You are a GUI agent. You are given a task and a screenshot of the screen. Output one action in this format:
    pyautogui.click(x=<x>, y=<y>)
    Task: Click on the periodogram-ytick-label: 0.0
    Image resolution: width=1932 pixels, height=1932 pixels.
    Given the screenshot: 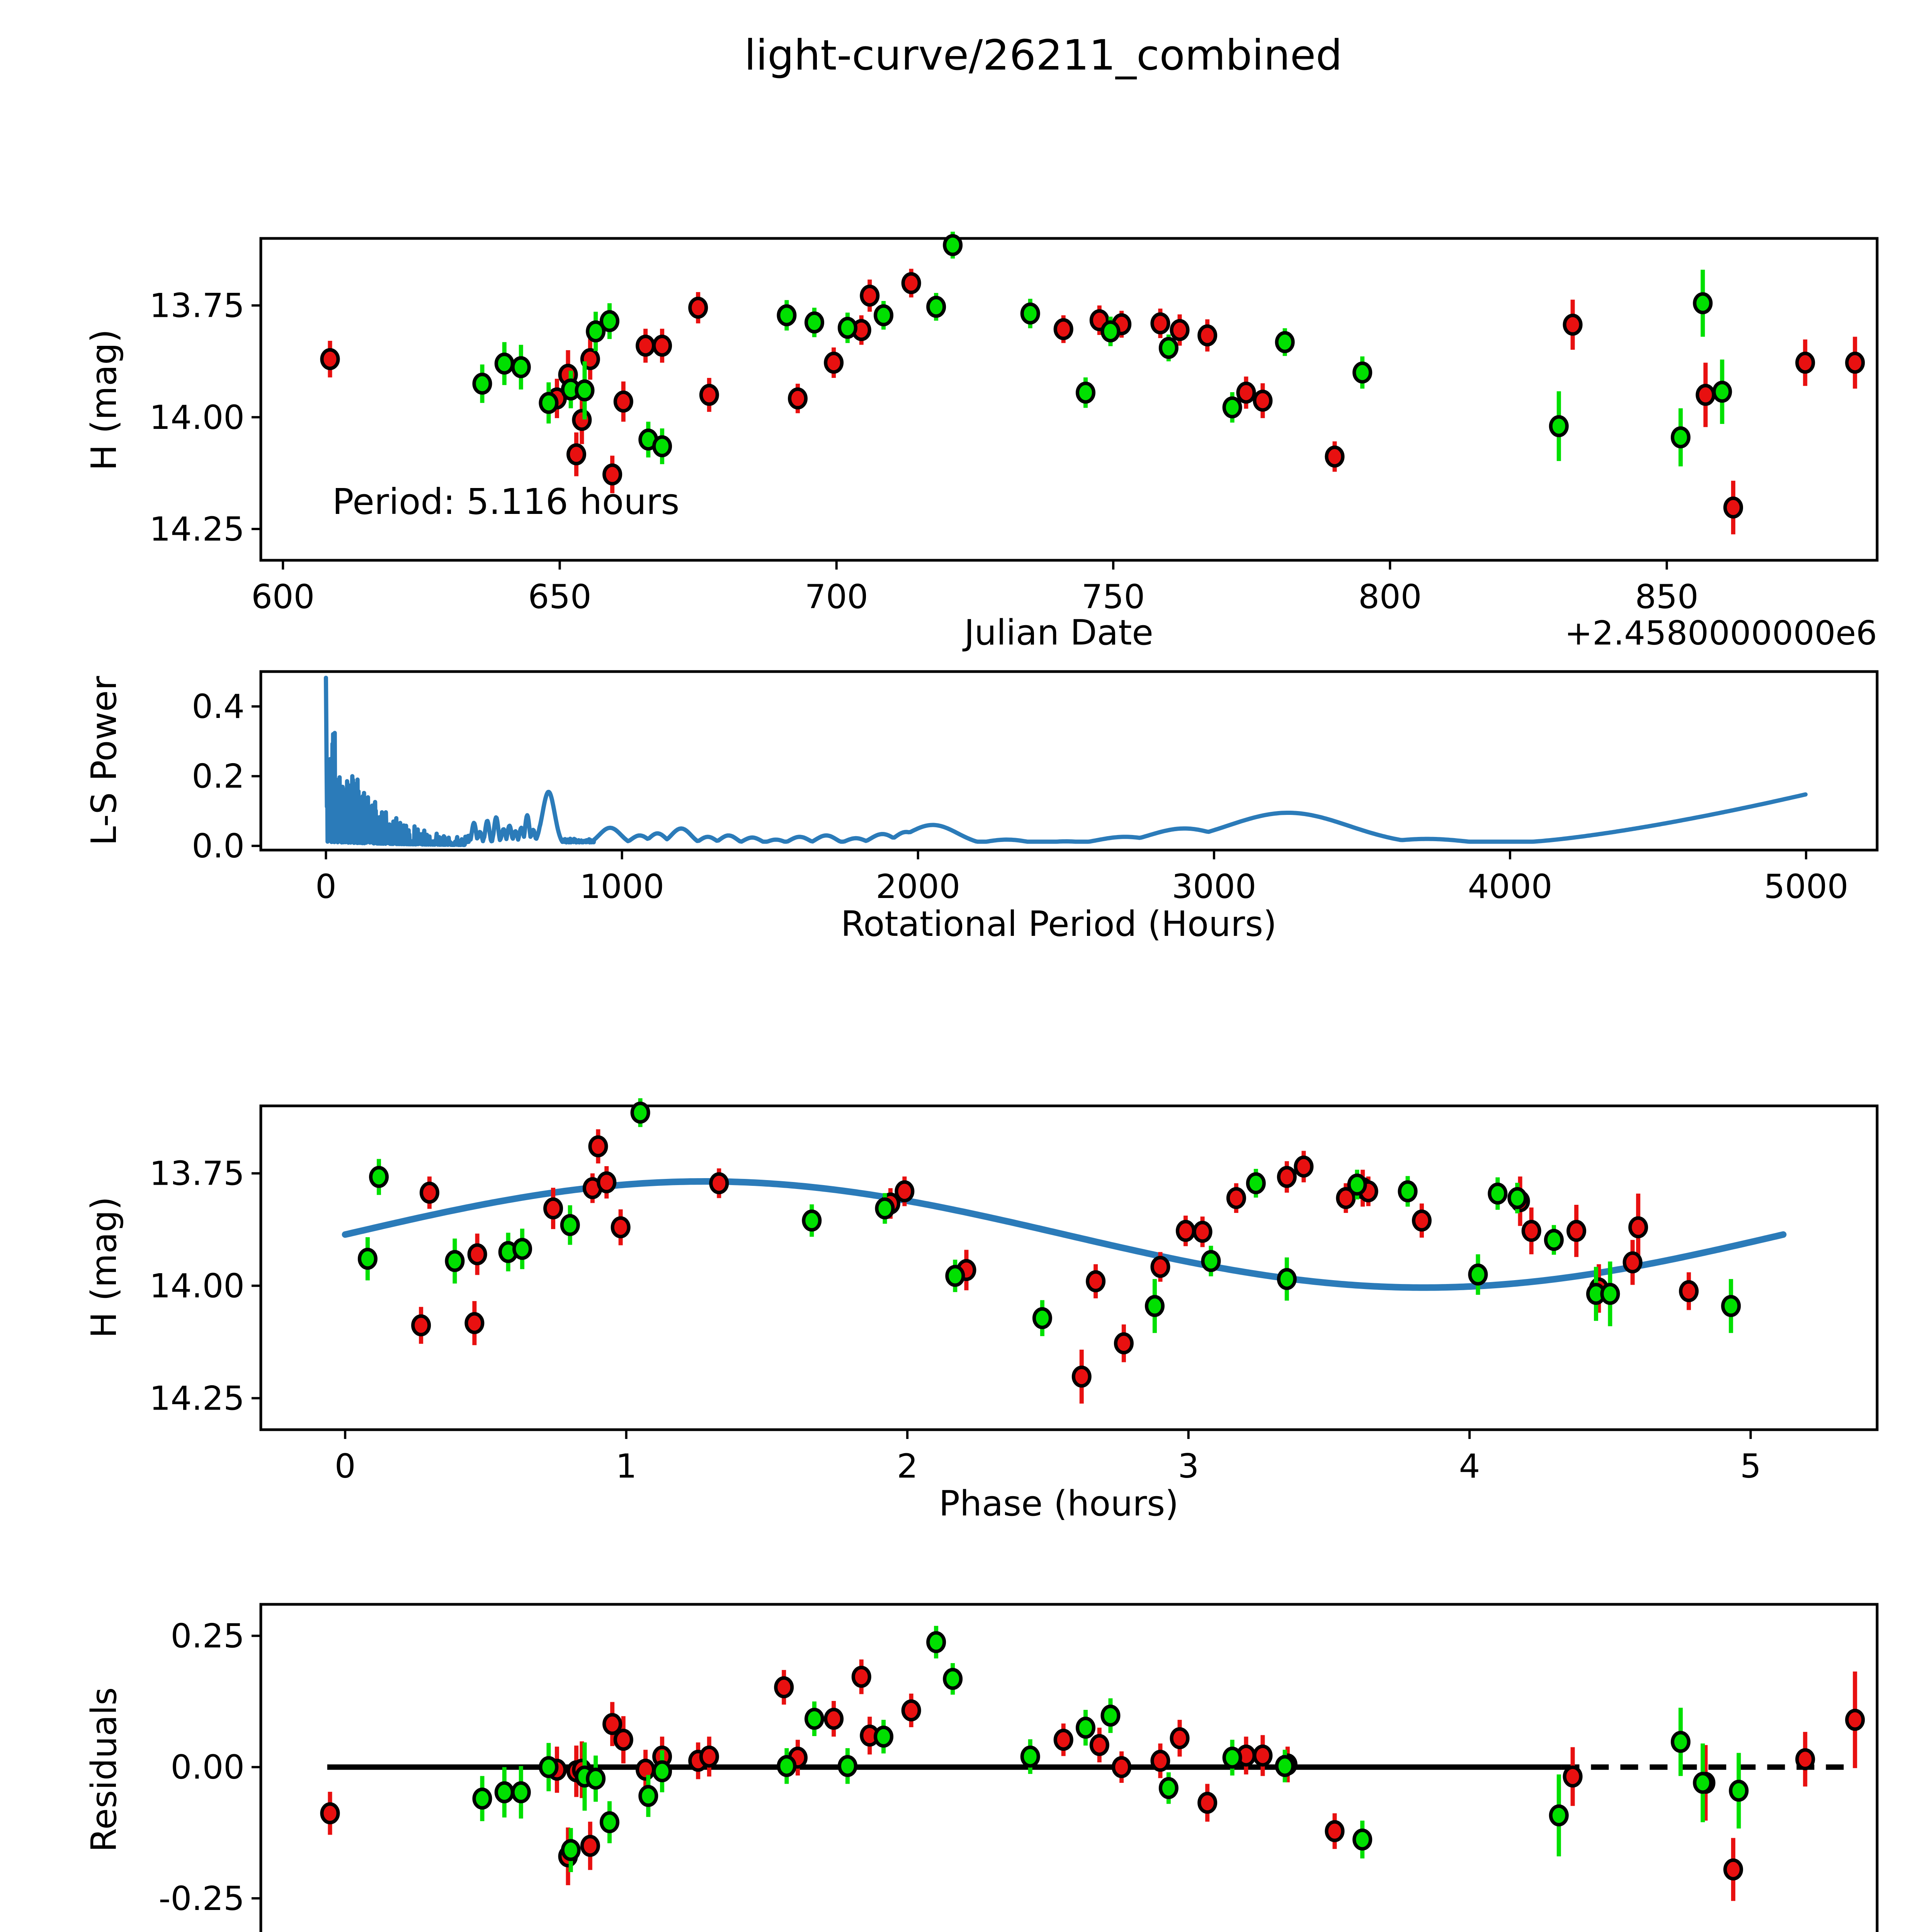 What is the action you would take?
    pyautogui.click(x=218, y=847)
    